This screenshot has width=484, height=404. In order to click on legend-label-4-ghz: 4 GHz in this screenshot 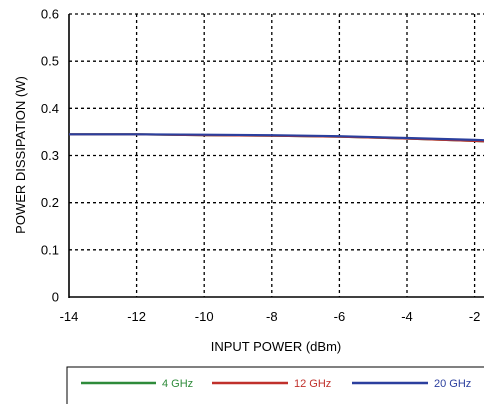, I will do `click(177, 384)`.